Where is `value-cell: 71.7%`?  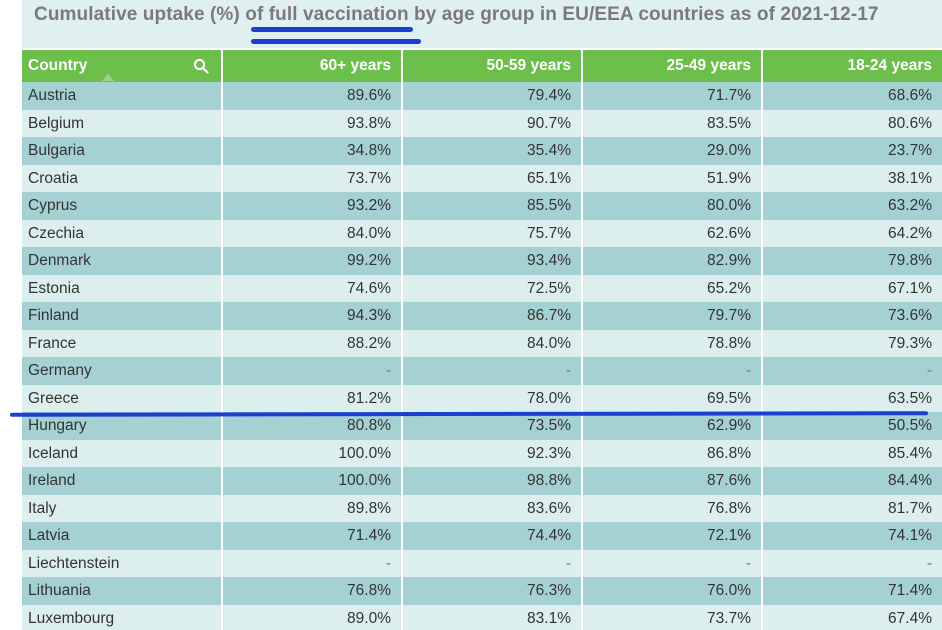
value-cell: 71.7% is located at coordinates (672, 96).